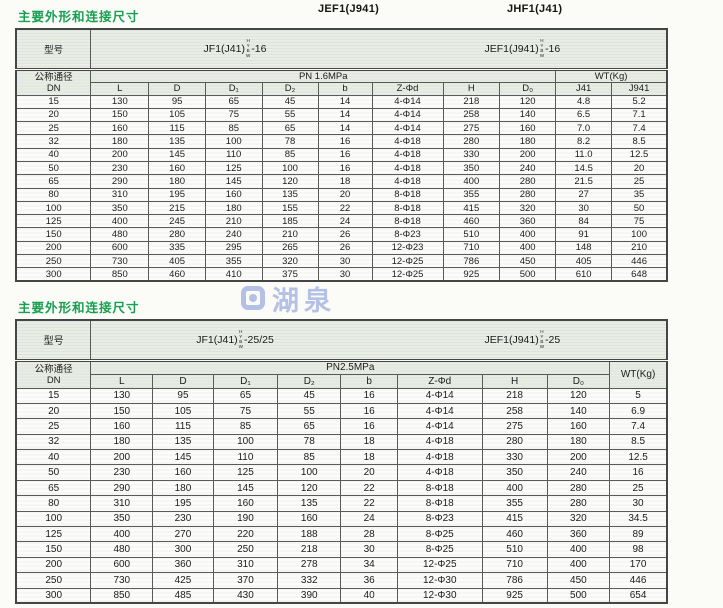  Describe the element at coordinates (369, 519) in the screenshot. I see `cell: 24` at that location.